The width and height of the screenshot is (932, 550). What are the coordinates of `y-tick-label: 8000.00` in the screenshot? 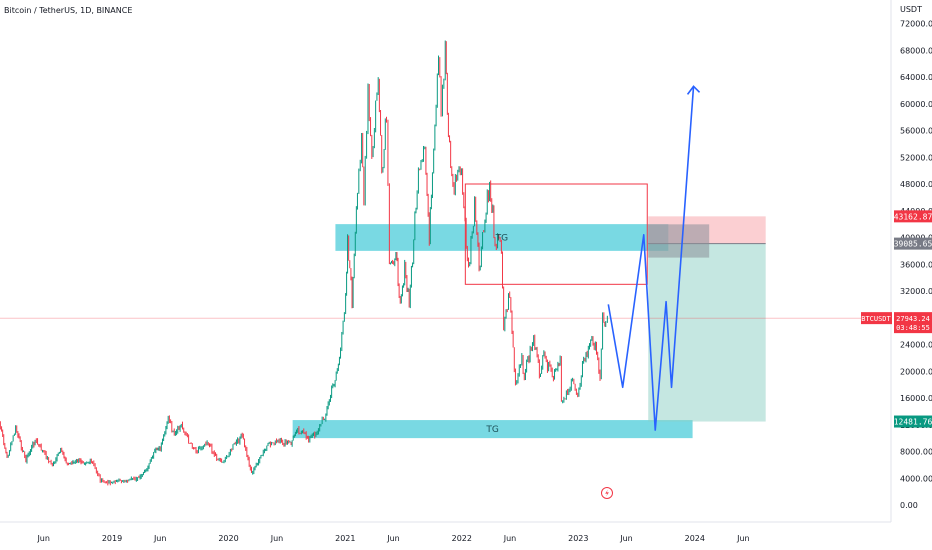 It's located at (916, 452).